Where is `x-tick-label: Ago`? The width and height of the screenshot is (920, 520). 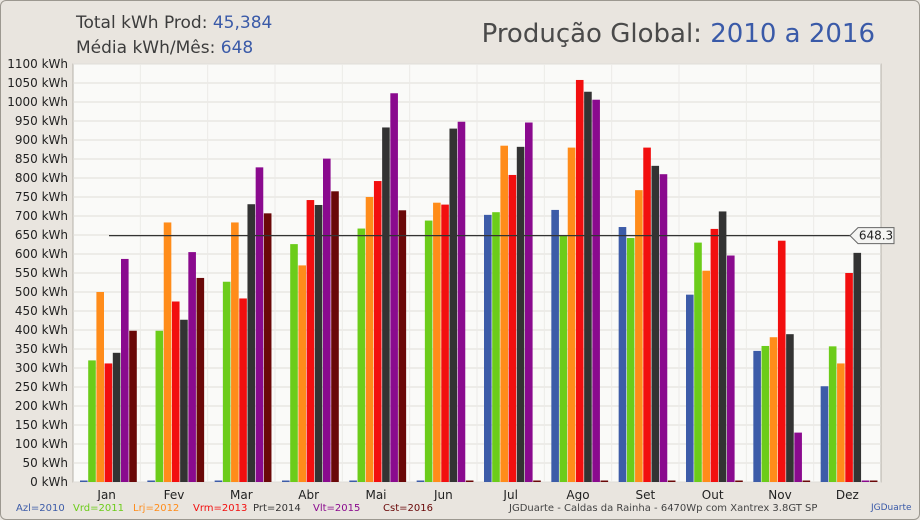
x-tick-label: Ago is located at coordinates (577, 494).